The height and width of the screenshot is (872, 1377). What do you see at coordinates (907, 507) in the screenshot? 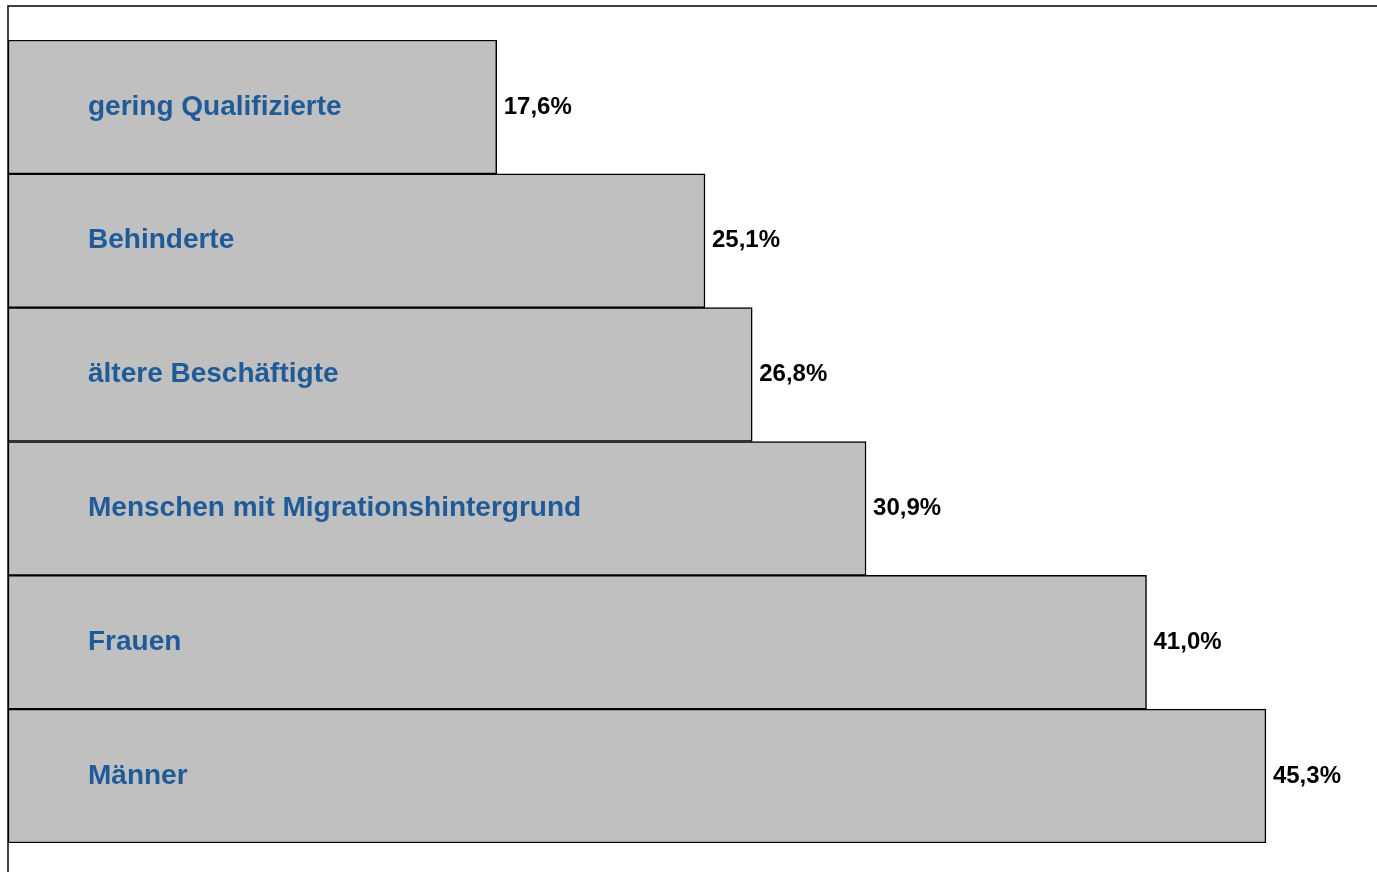
I see `data-label: 30,9%` at bounding box center [907, 507].